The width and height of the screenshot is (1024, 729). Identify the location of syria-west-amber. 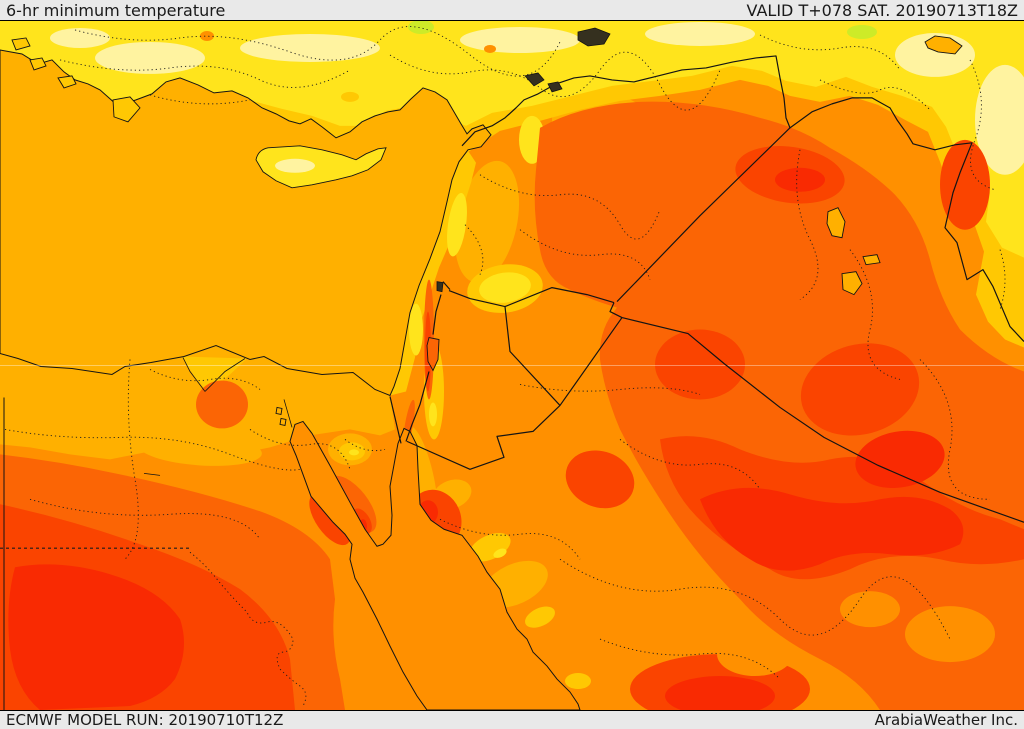
(487, 221).